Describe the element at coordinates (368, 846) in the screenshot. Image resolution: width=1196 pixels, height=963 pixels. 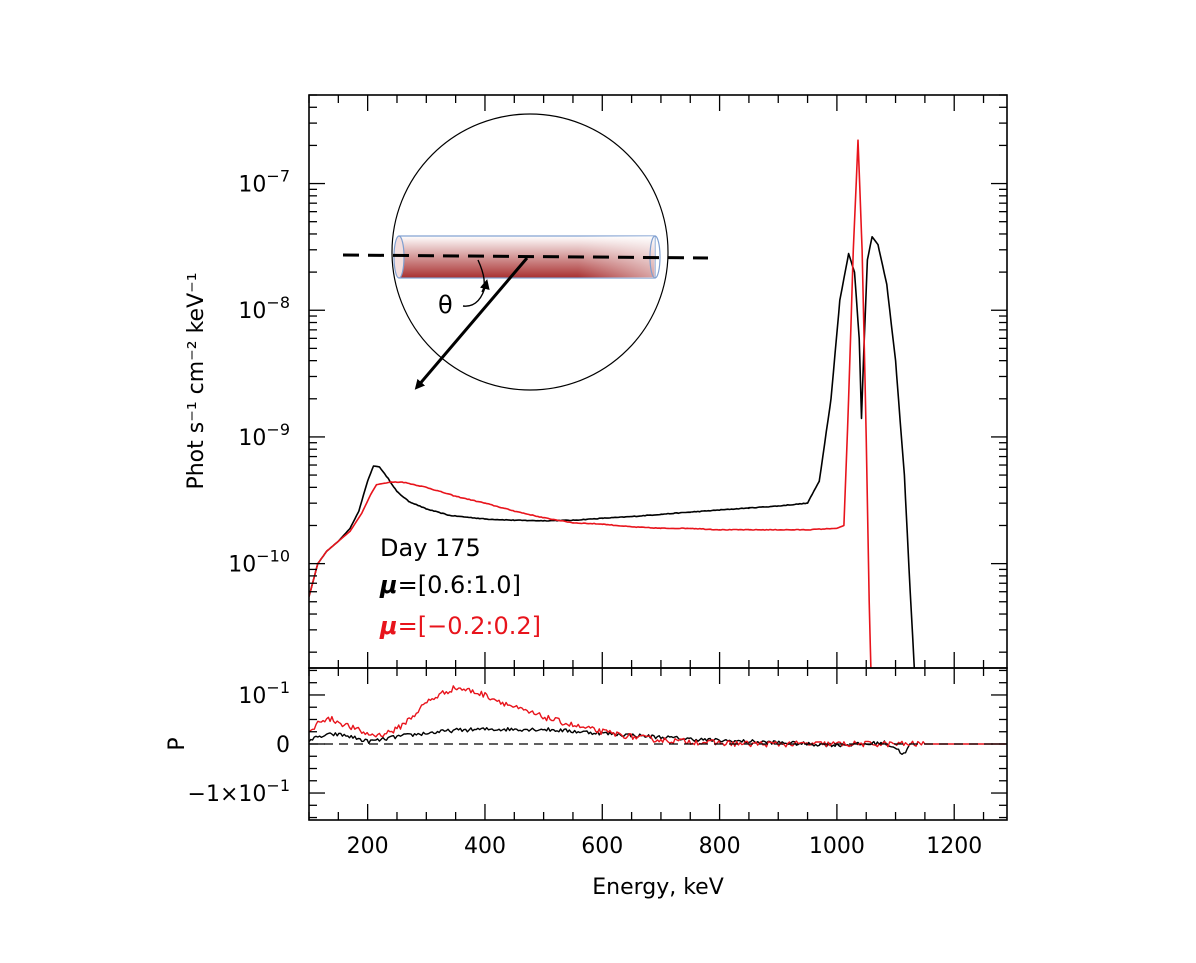
I see `x-tick-label-200: 200` at that location.